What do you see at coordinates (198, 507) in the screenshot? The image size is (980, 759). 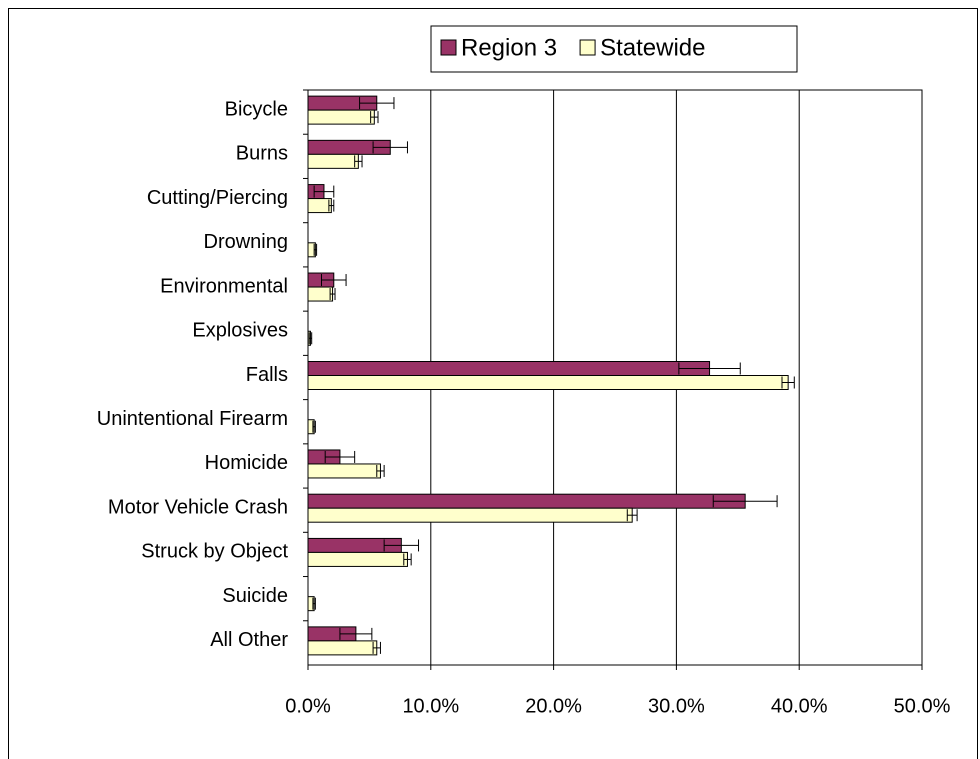 I see `y-tick-label: Motor Vehicle Crash` at bounding box center [198, 507].